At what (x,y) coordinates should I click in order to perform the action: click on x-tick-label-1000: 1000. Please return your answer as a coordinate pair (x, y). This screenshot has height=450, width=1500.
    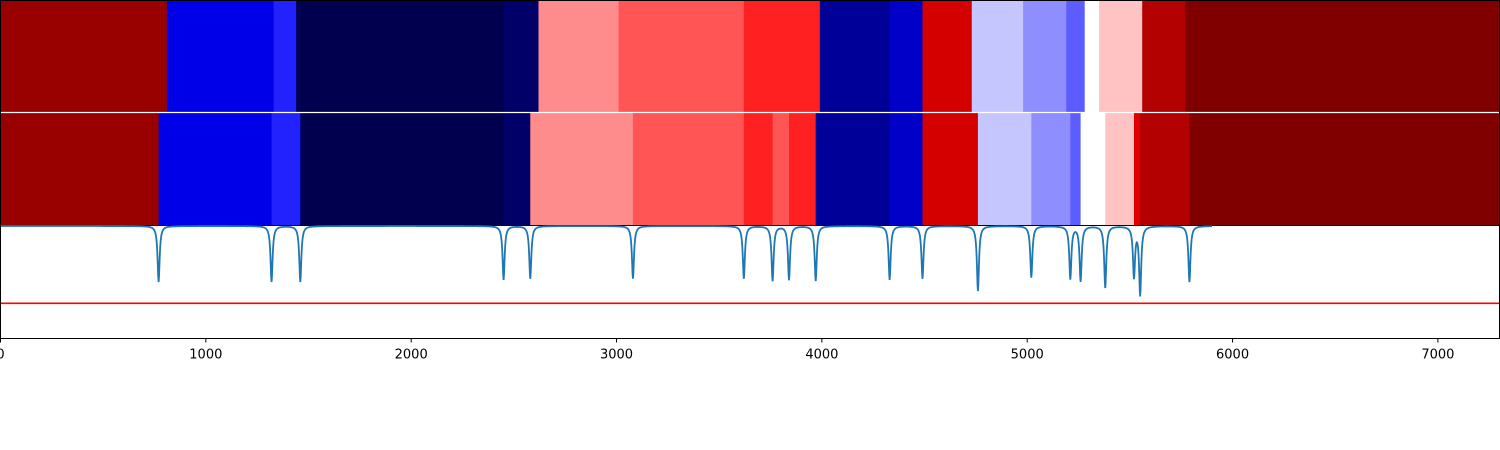
    Looking at the image, I should click on (205, 355).